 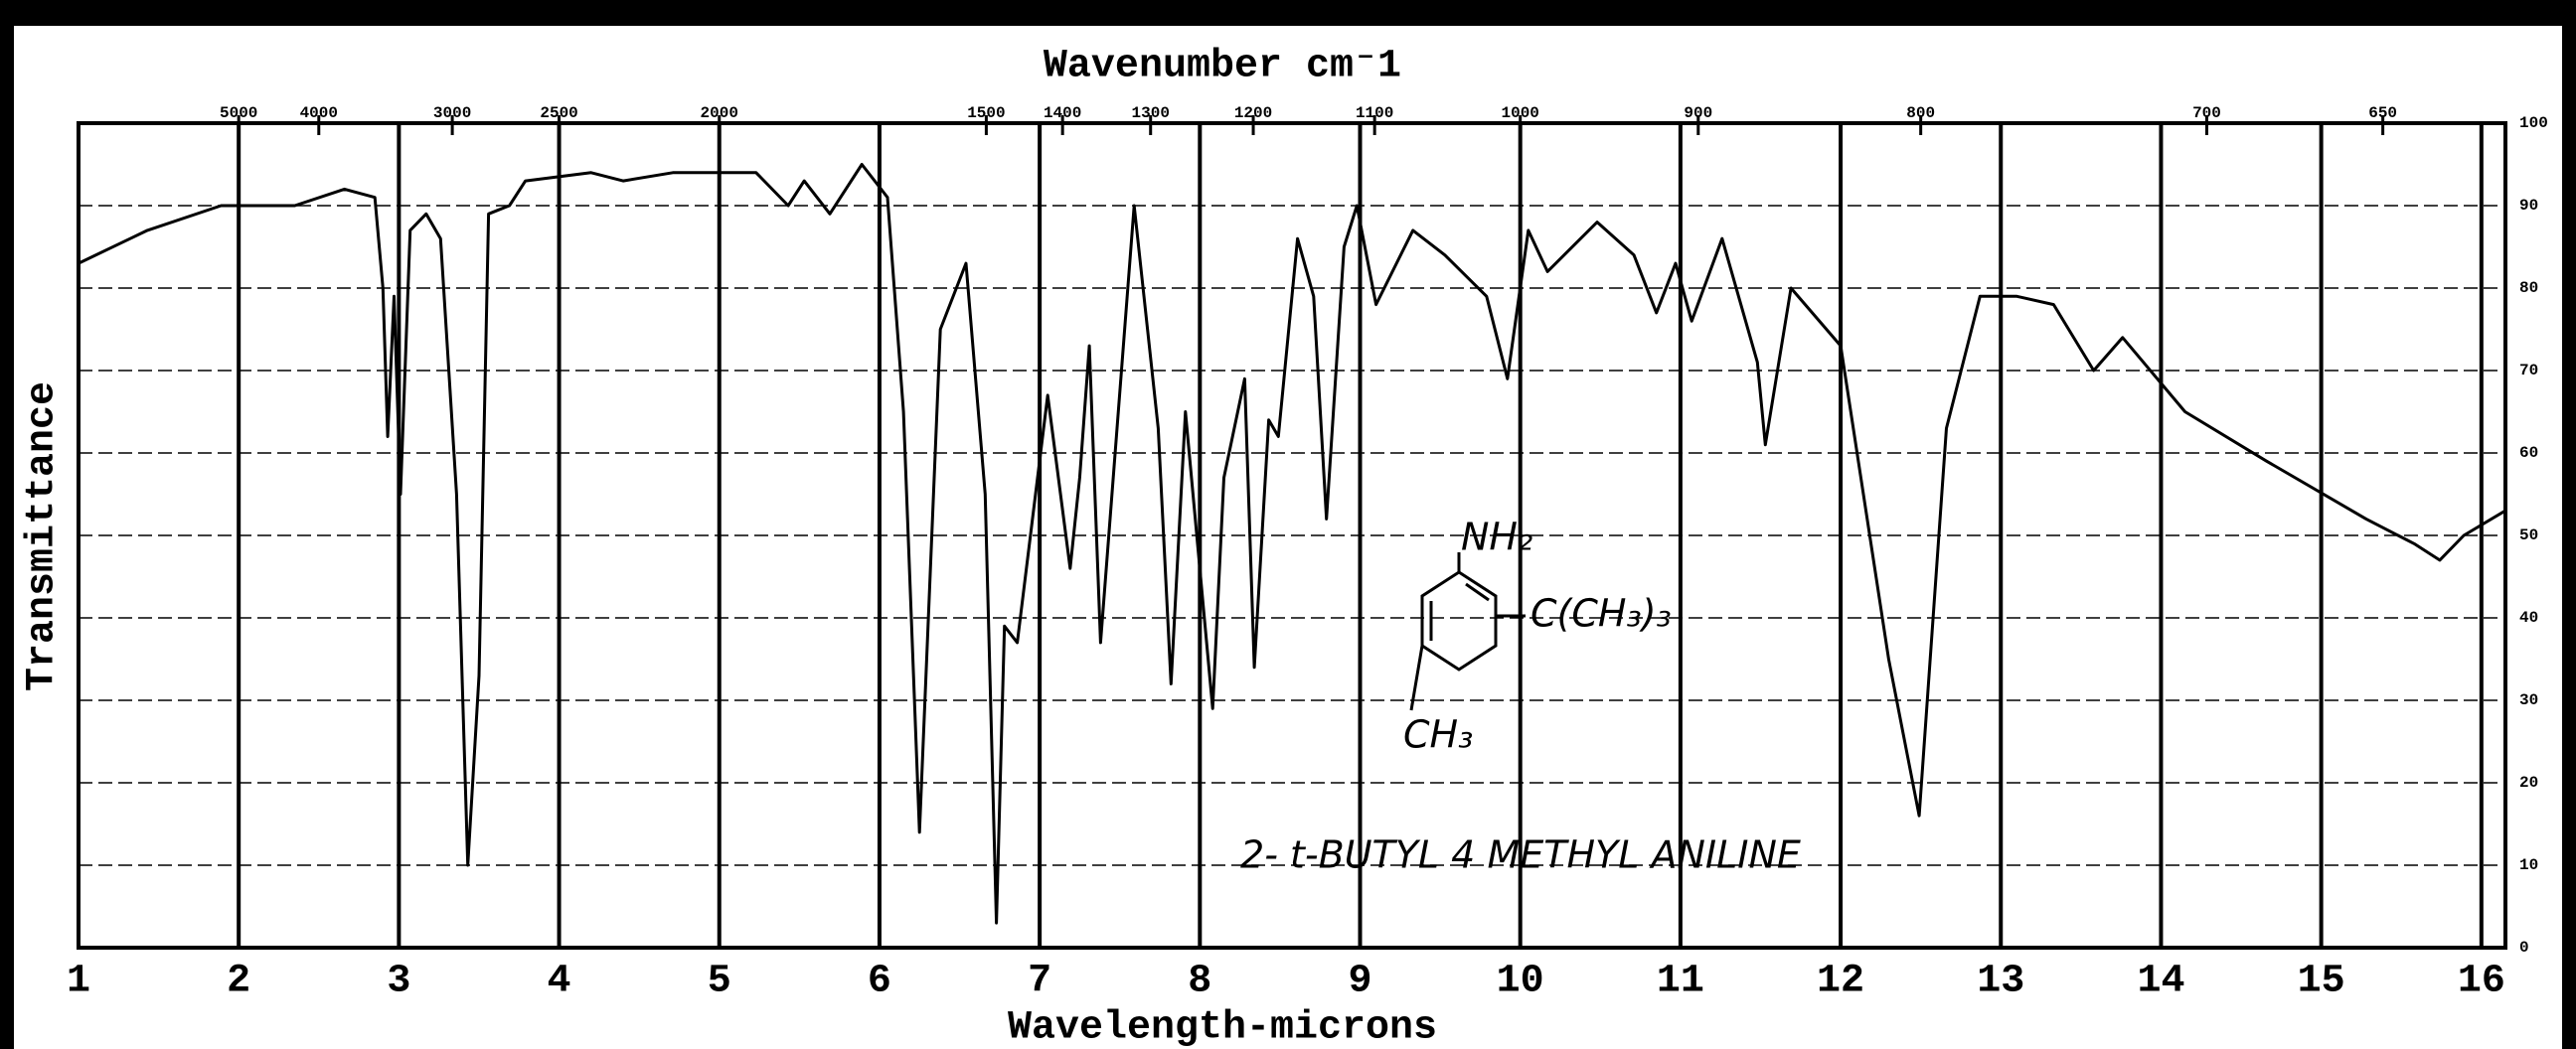 I want to click on top-tick-label: 3000, so click(x=452, y=113).